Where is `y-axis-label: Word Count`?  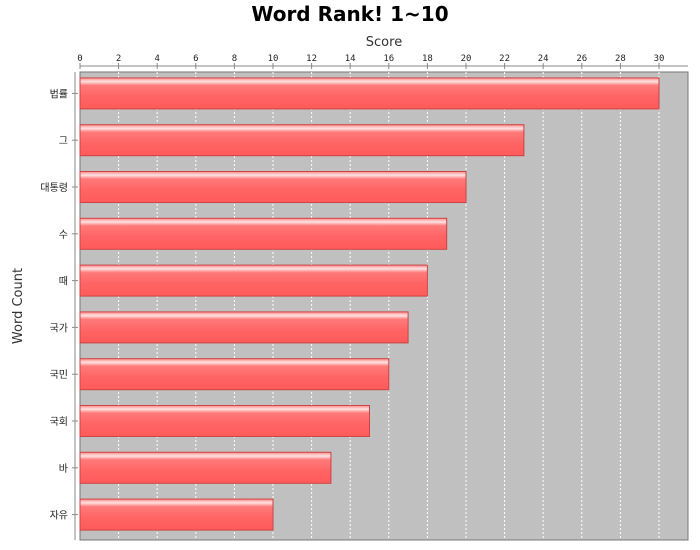
y-axis-label: Word Count is located at coordinates (18, 306).